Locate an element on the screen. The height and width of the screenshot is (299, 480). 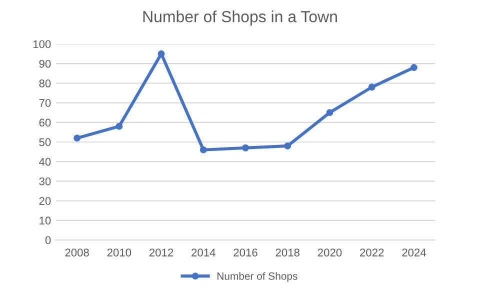
x-tick-label: 2022 is located at coordinates (372, 252).